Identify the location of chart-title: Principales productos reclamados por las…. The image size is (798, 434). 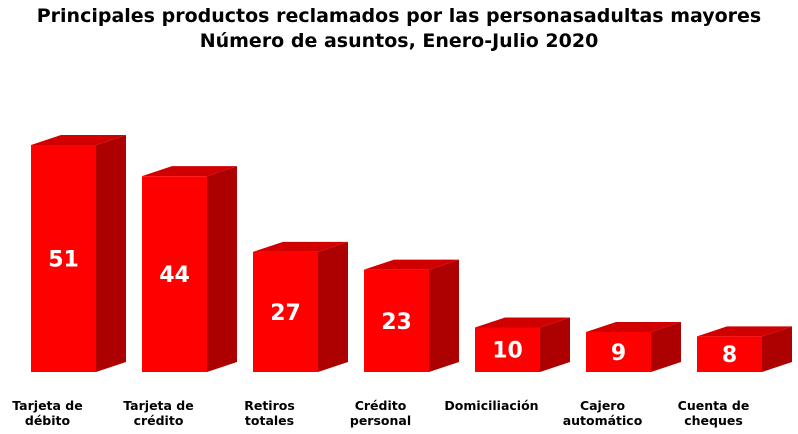
(399, 16).